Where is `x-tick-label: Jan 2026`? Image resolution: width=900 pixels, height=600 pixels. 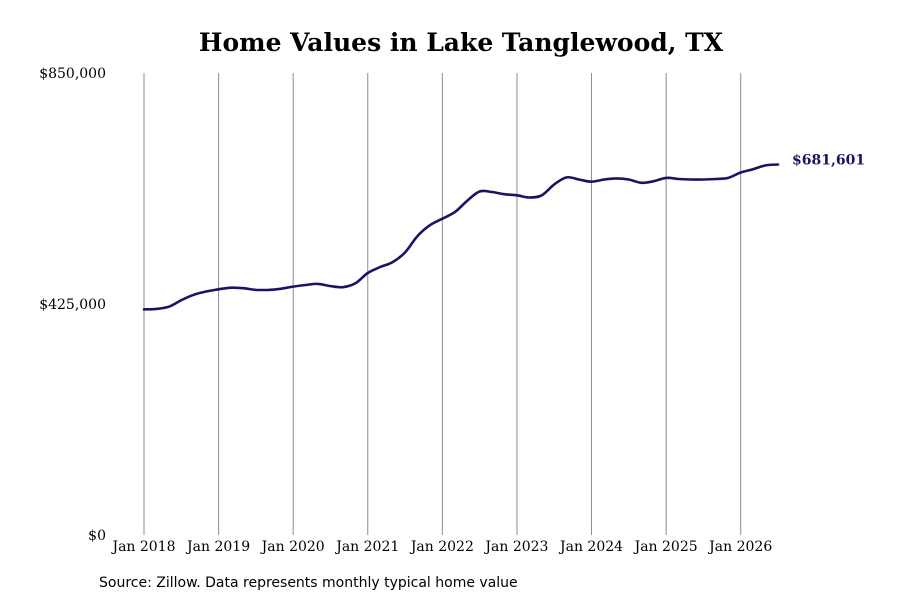
x-tick-label: Jan 2026 is located at coordinates (739, 547).